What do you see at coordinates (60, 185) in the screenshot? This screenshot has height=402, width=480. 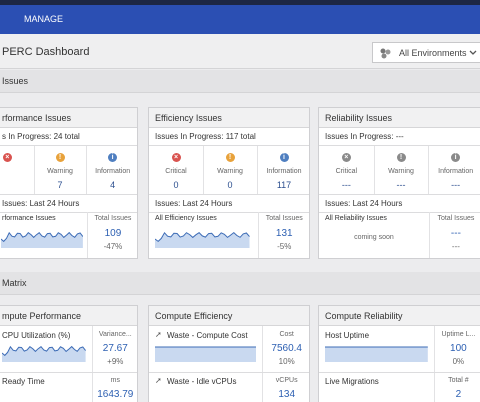 I see `level-value: 7` at bounding box center [60, 185].